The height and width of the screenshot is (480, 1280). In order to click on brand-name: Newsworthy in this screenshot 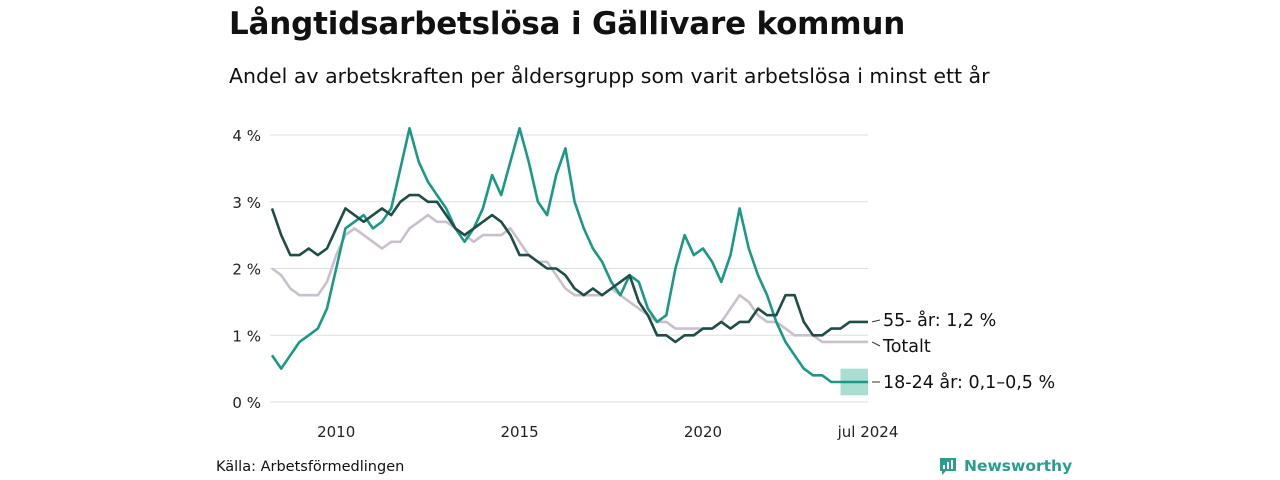, I will do `click(1018, 466)`.